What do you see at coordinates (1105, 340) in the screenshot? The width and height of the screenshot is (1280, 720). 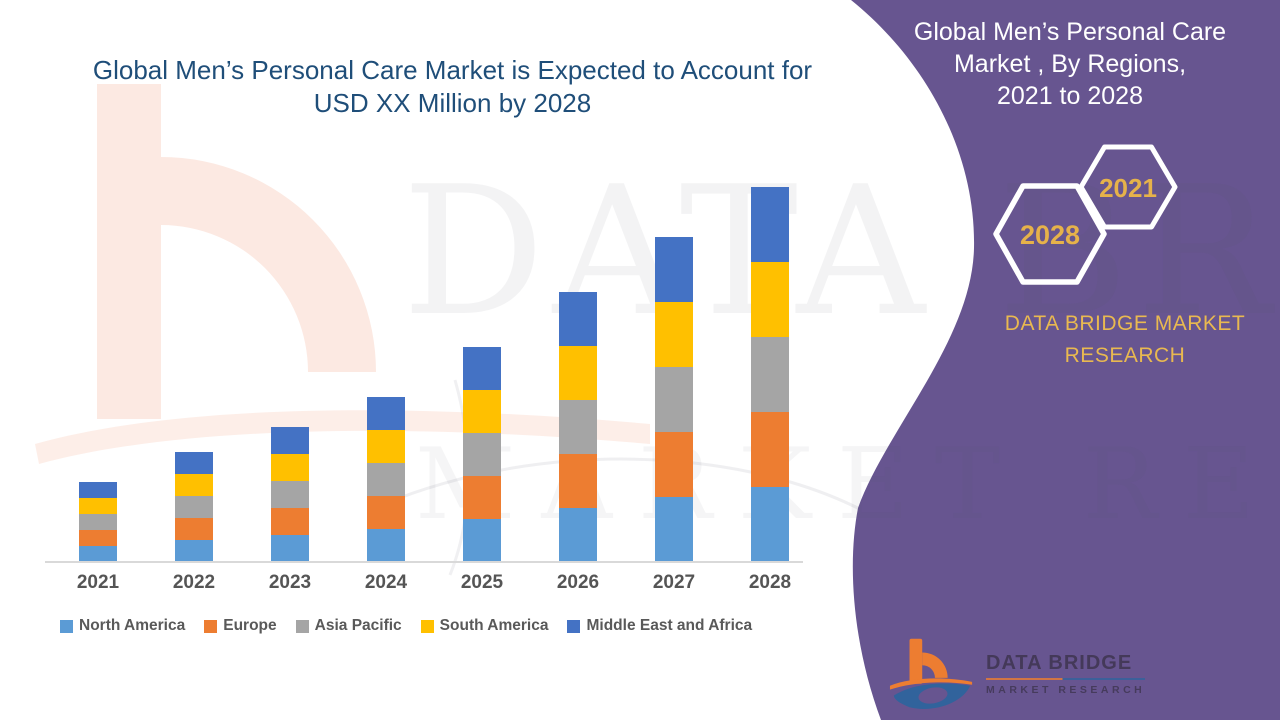 I see `side-panel-org-name: DATA BRIDGE MARKET RESEARCH` at bounding box center [1105, 340].